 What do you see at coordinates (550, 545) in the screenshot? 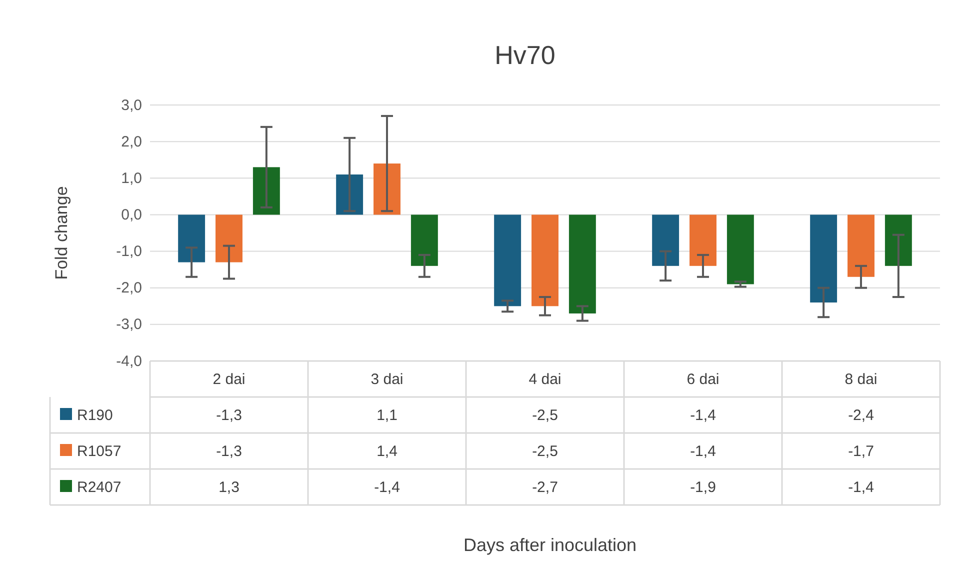
I see `text: Days after inoculation` at bounding box center [550, 545].